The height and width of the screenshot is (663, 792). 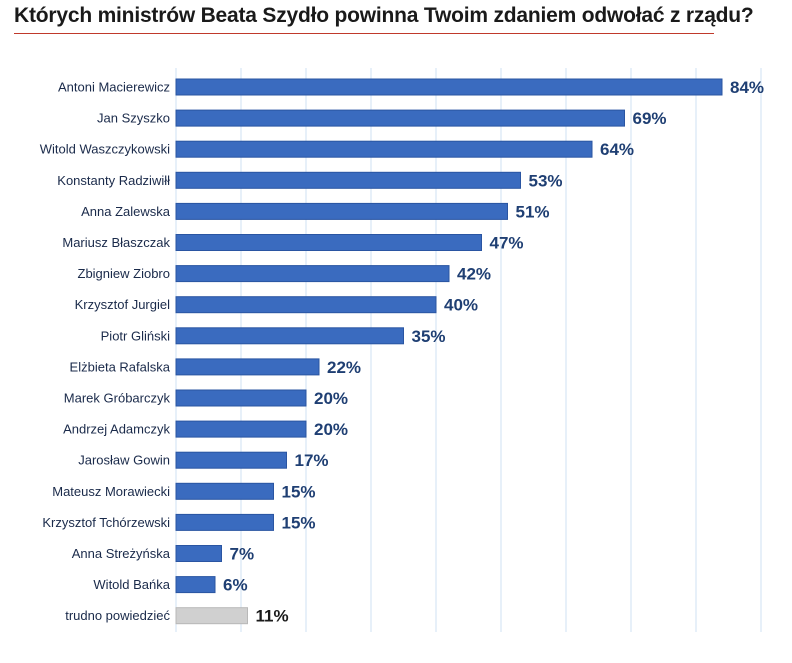 What do you see at coordinates (117, 615) in the screenshot?
I see `category-label: trudno powiedzieć` at bounding box center [117, 615].